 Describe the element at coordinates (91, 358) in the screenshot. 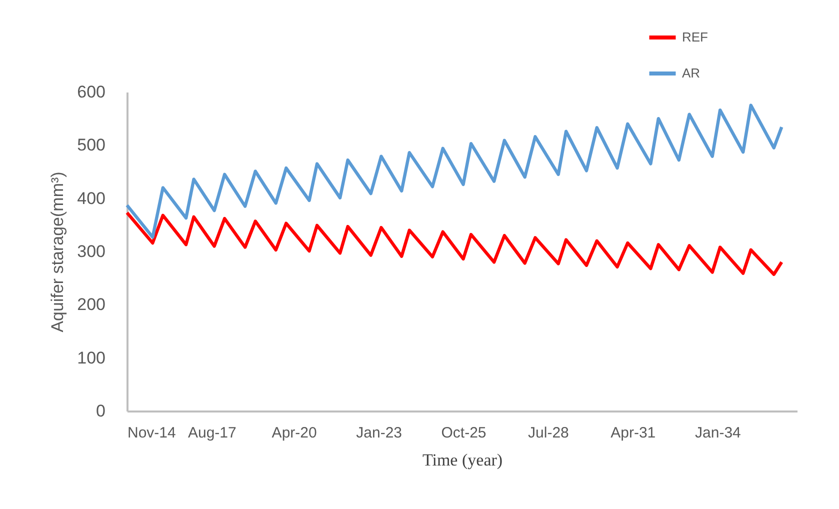

I see `y-tick-label: 100` at that location.